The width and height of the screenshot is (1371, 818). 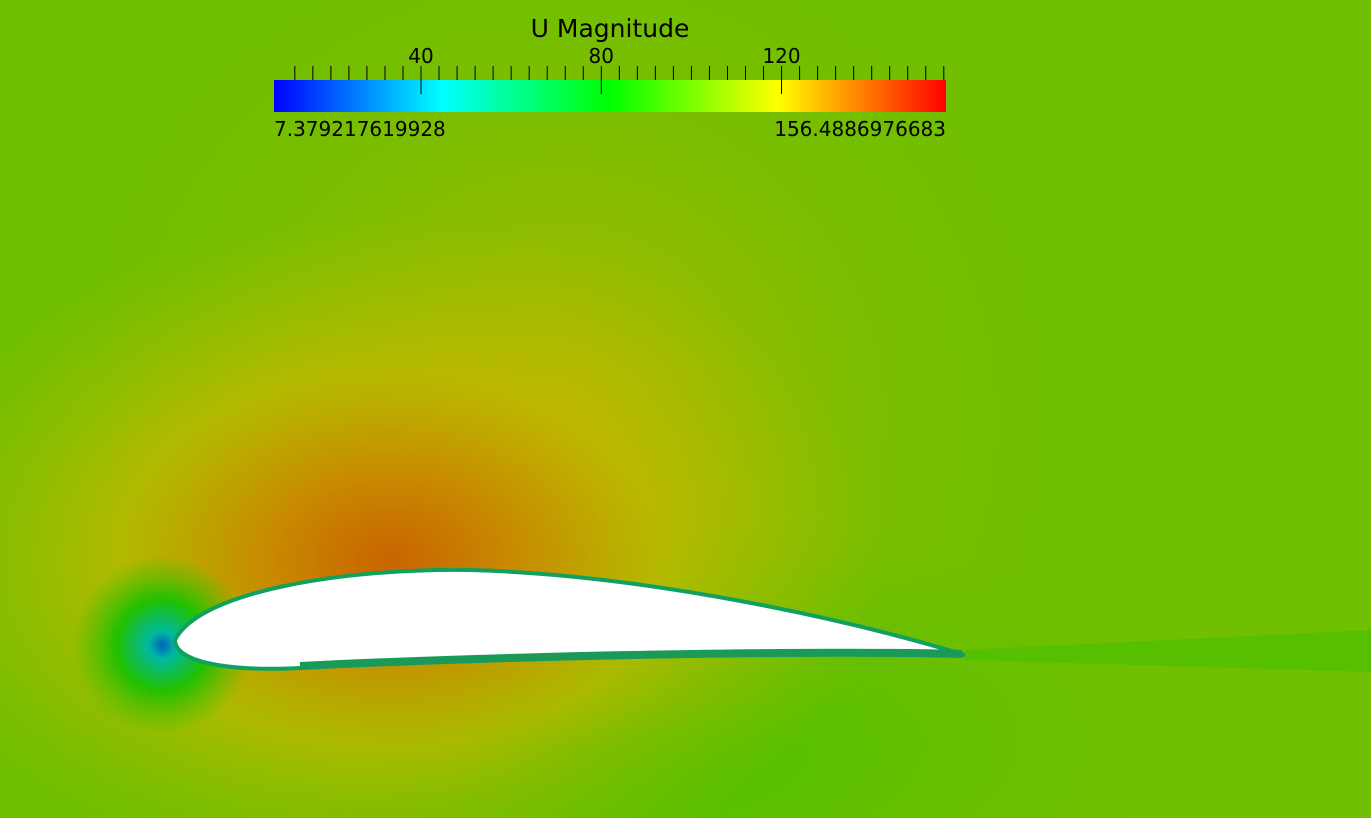 What do you see at coordinates (610, 96) in the screenshot?
I see `color-bar` at bounding box center [610, 96].